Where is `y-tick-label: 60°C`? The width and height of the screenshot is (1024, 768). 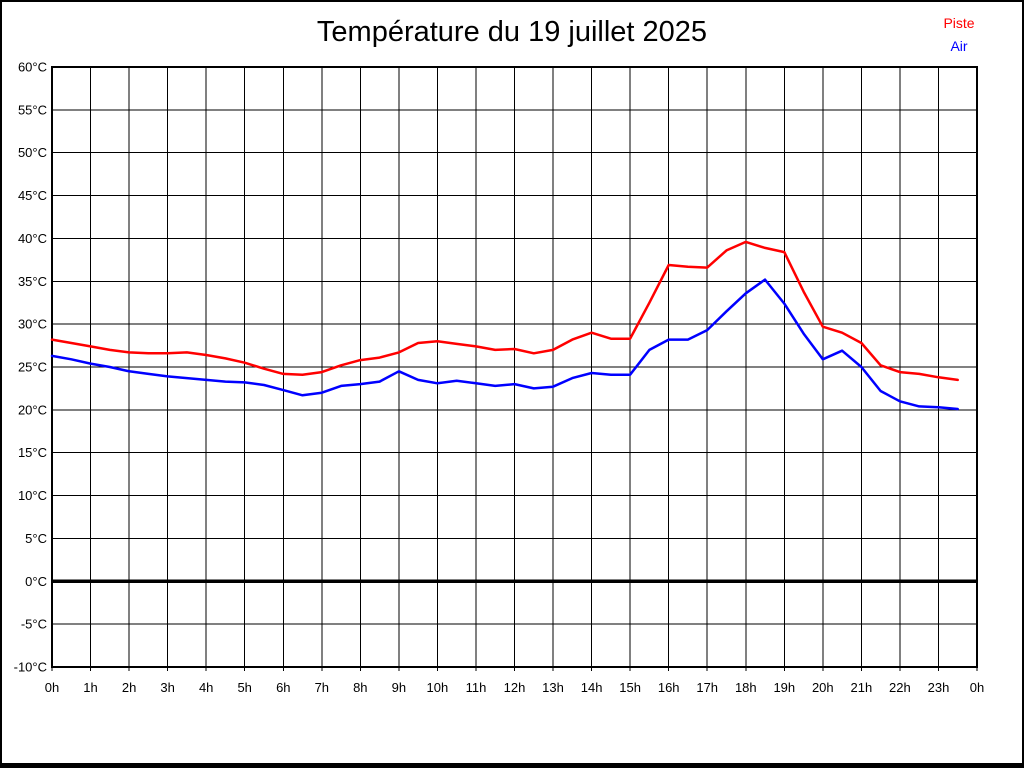
y-tick-label: 60°C is located at coordinates (32, 67).